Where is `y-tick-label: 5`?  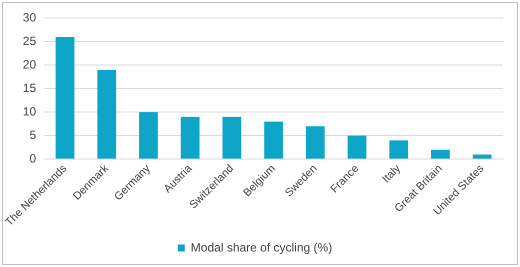 y-tick-label: 5 is located at coordinates (32, 135).